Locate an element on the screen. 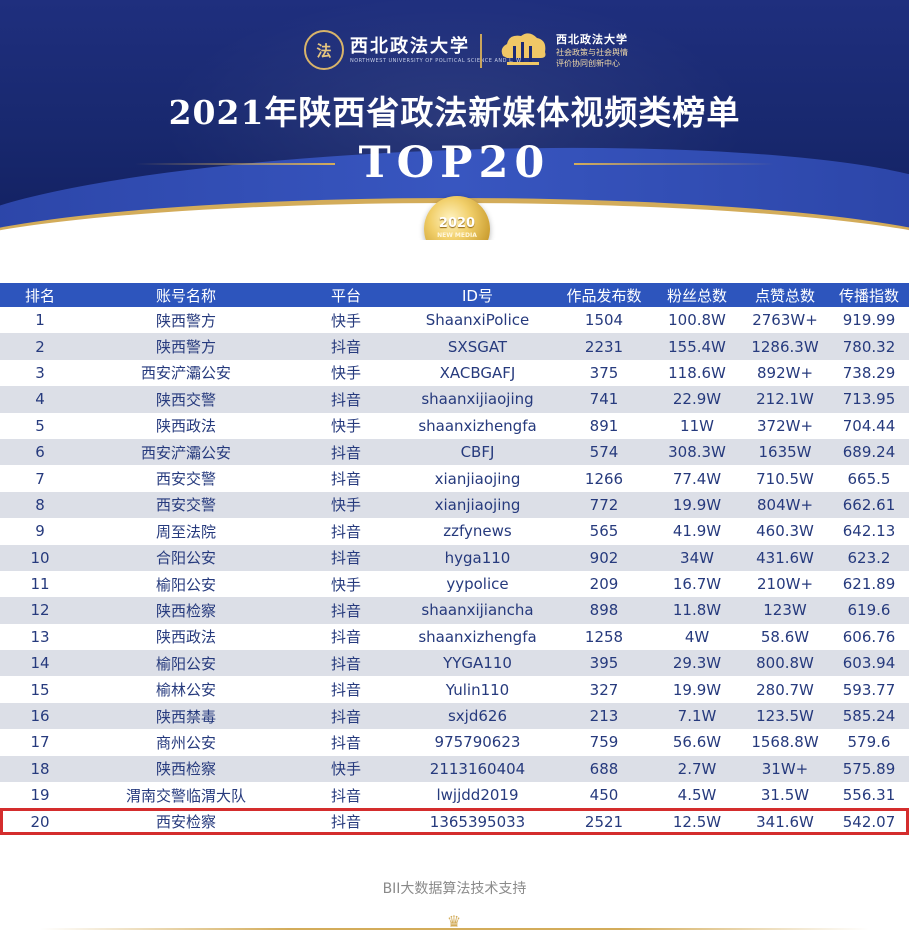 This screenshot has height=935, width=909. cell-post-count: 395 is located at coordinates (604, 663).